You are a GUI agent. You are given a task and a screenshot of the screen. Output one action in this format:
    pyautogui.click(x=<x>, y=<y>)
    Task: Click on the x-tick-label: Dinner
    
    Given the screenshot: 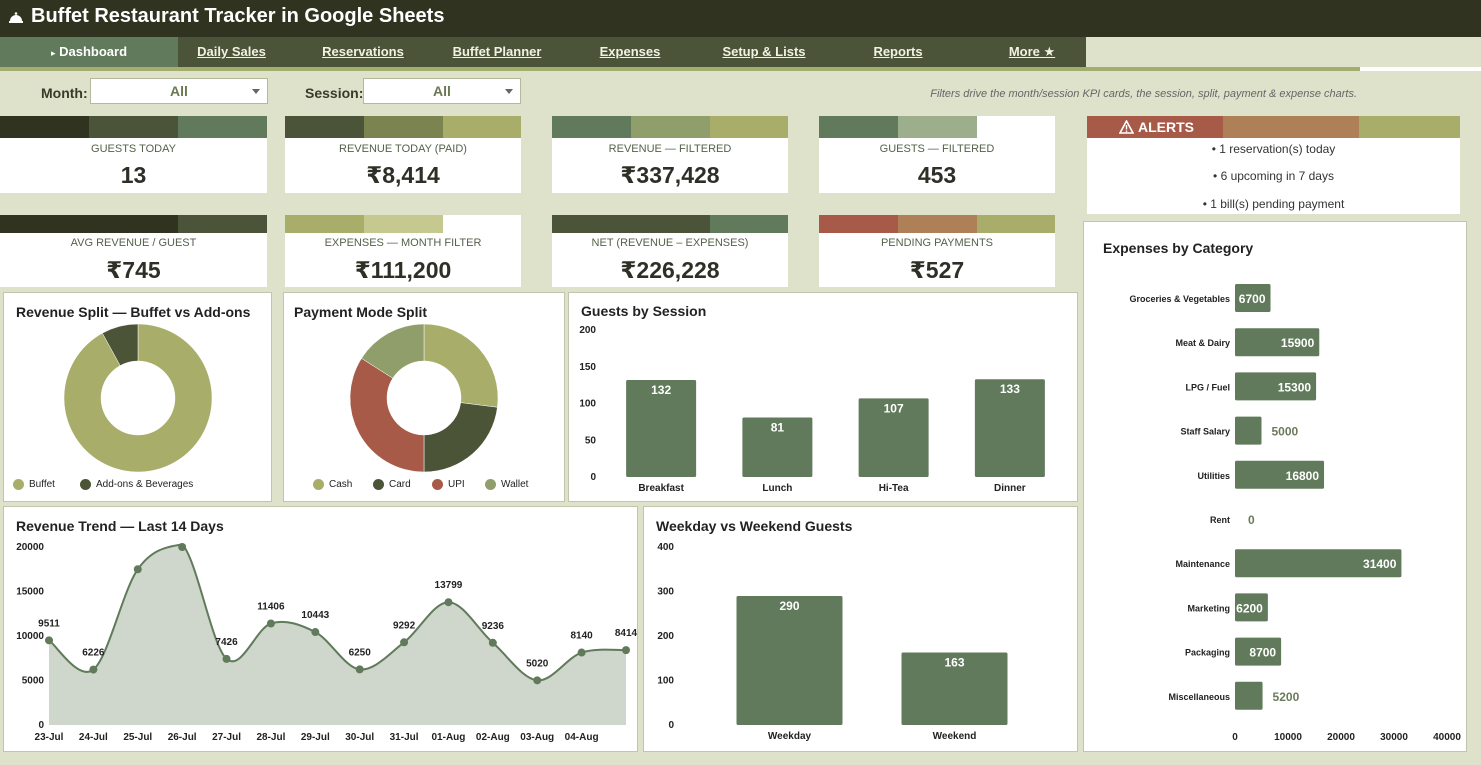 What is the action you would take?
    pyautogui.click(x=1010, y=488)
    